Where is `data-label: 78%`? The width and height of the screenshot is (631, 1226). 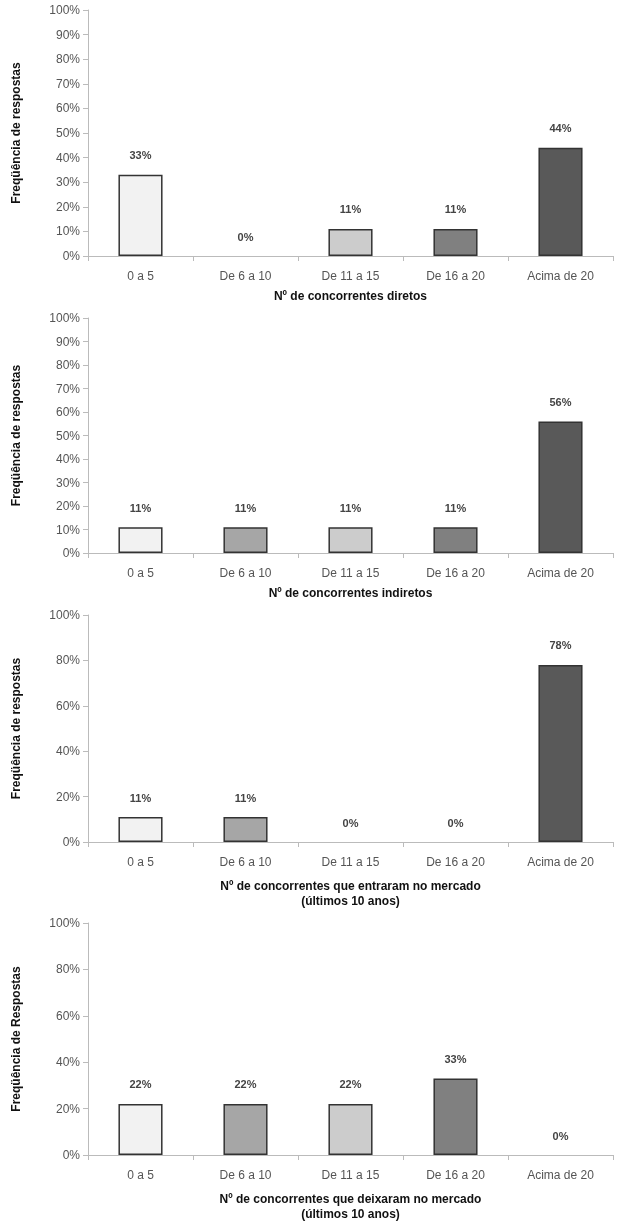
data-label: 78% is located at coordinates (560, 645).